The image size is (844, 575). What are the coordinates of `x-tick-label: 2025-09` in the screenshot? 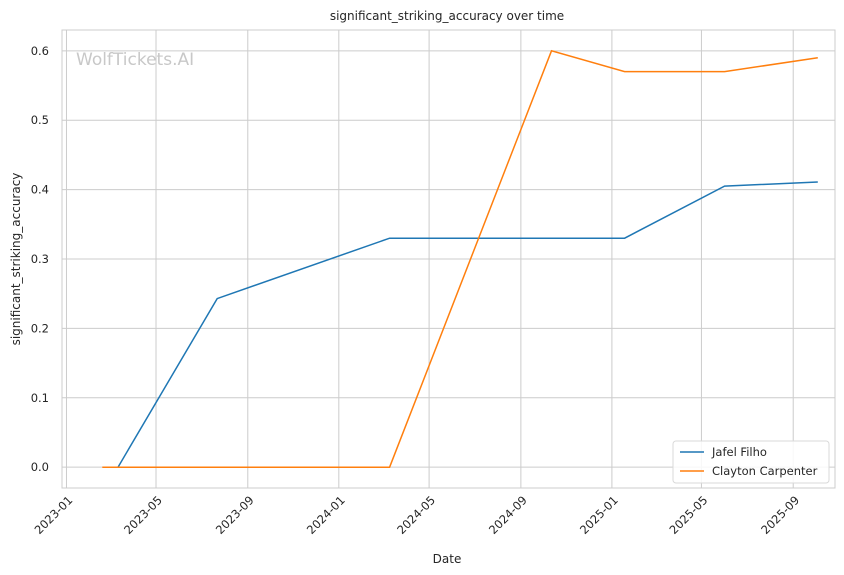 It's located at (780, 515).